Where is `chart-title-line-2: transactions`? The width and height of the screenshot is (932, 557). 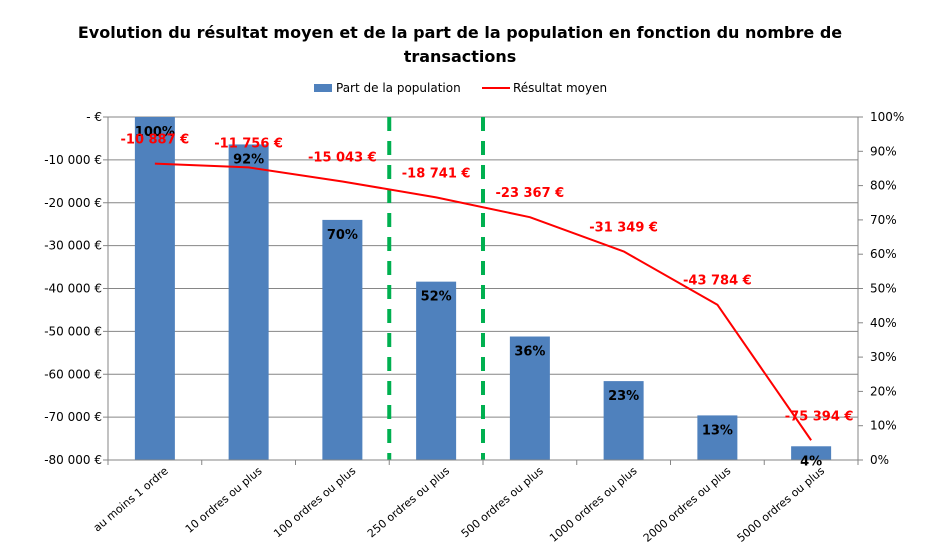 chart-title-line-2: transactions is located at coordinates (460, 56).